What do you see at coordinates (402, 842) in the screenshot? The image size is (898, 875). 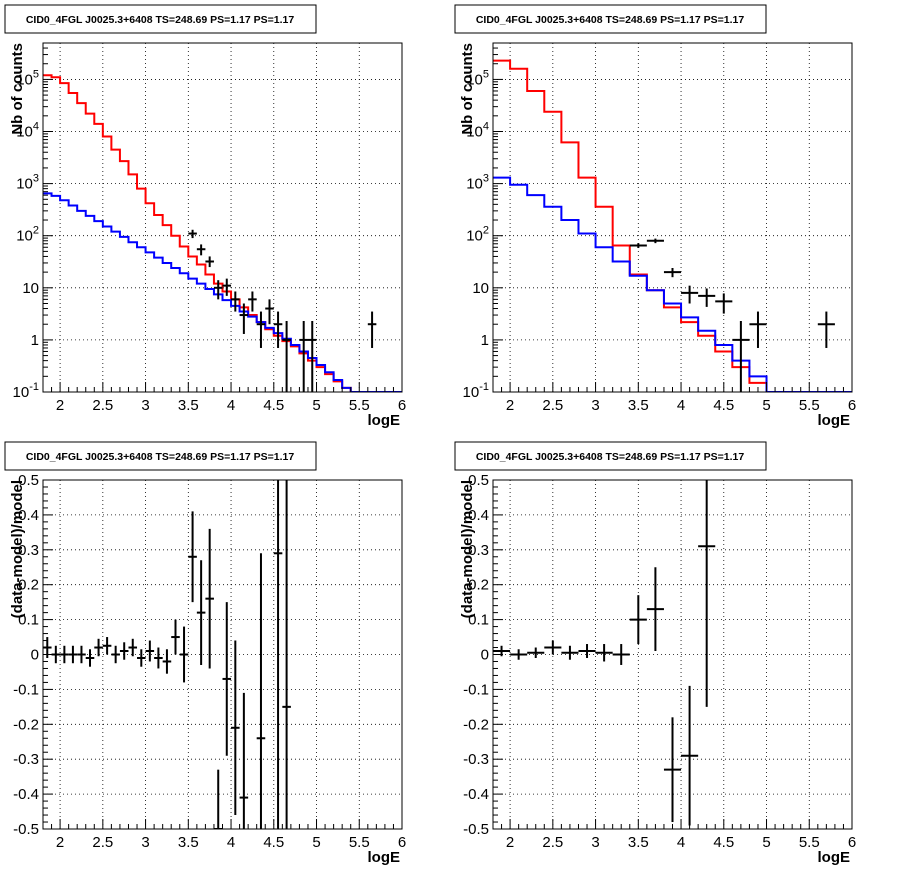 I see `x-tick-label: 6` at bounding box center [402, 842].